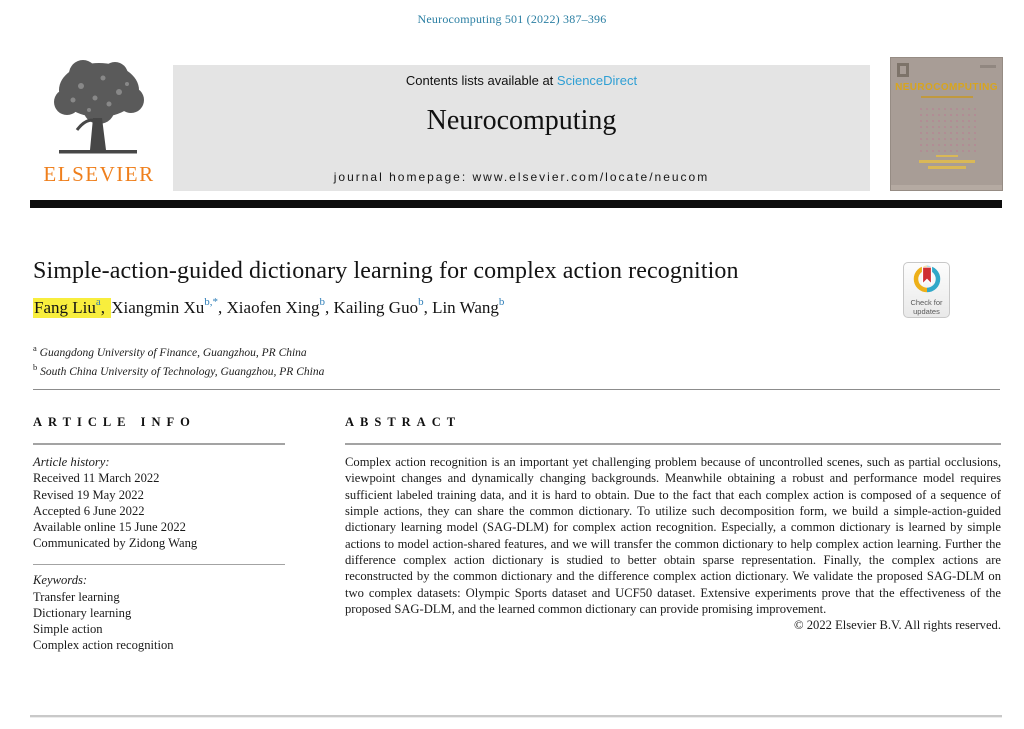  I want to click on cover-elsevier-mini-logo-icon, so click(903, 70).